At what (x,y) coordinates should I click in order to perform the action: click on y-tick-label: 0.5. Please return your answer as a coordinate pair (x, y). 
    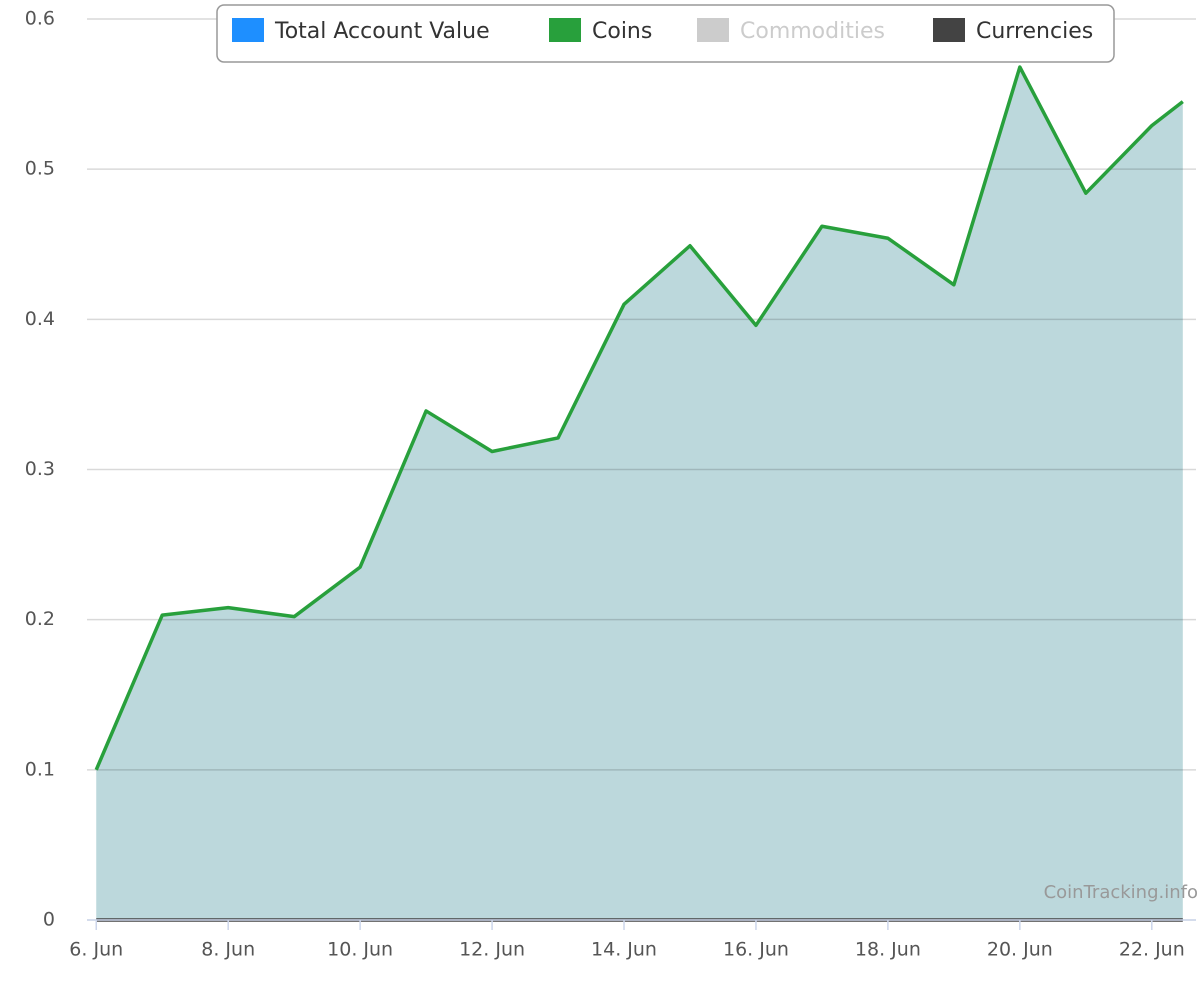
    Looking at the image, I should click on (40, 169).